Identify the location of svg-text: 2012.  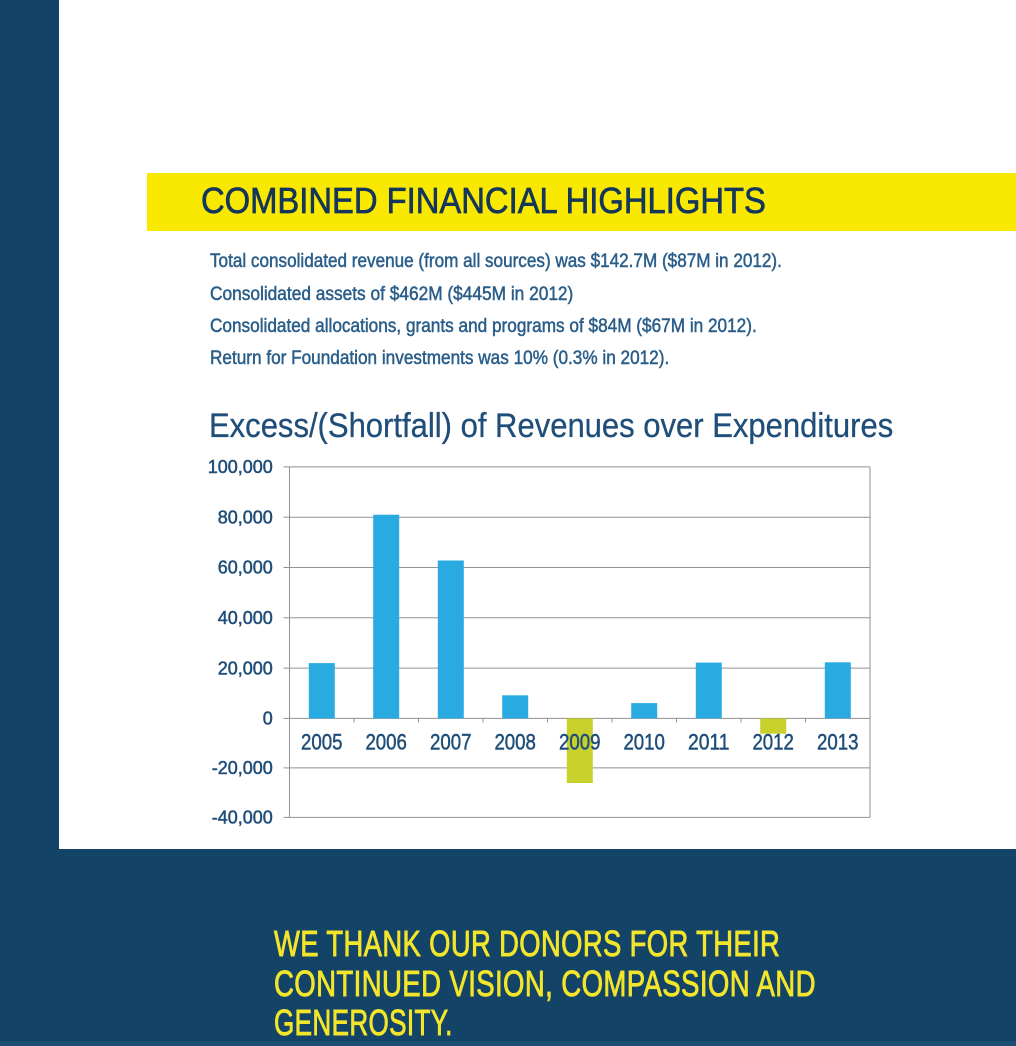
(773, 742).